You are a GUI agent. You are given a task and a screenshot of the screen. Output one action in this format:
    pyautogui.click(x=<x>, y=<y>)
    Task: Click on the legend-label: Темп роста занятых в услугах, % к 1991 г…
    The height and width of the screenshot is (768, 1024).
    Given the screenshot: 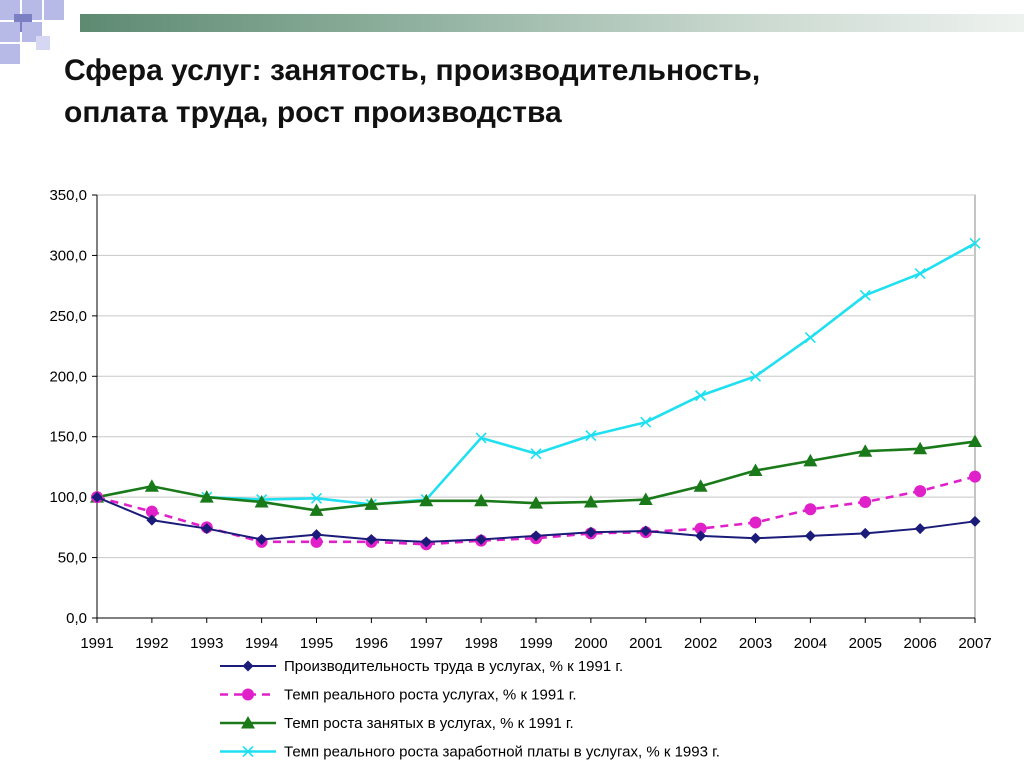 What is the action you would take?
    pyautogui.click(x=429, y=723)
    